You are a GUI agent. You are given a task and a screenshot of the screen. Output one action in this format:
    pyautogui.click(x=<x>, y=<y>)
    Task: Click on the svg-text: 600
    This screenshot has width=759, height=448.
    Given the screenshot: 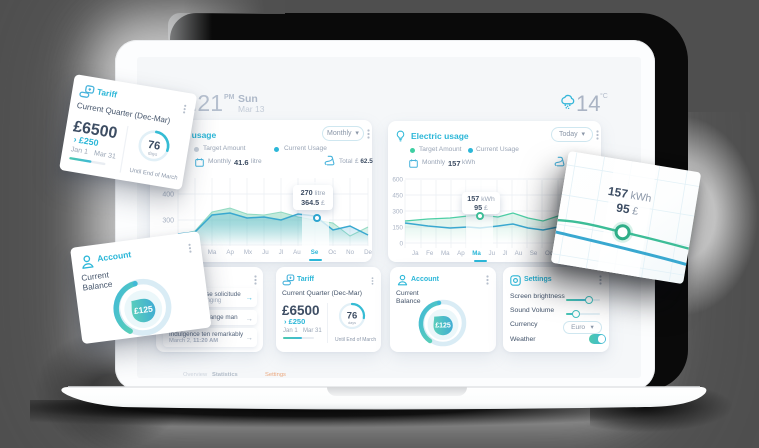 What is the action you would take?
    pyautogui.click(x=397, y=180)
    